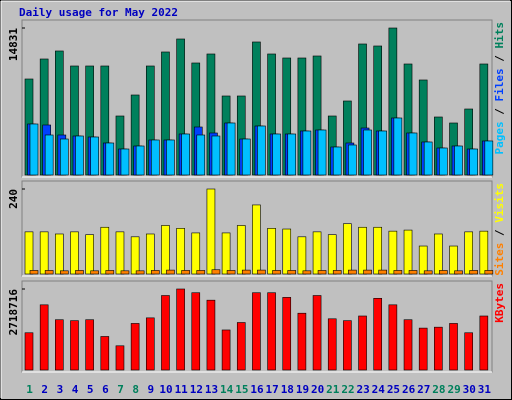 Image resolution: width=512 pixels, height=400 pixels. Describe the element at coordinates (379, 389) in the screenshot. I see `x-tick-label: 24` at that location.